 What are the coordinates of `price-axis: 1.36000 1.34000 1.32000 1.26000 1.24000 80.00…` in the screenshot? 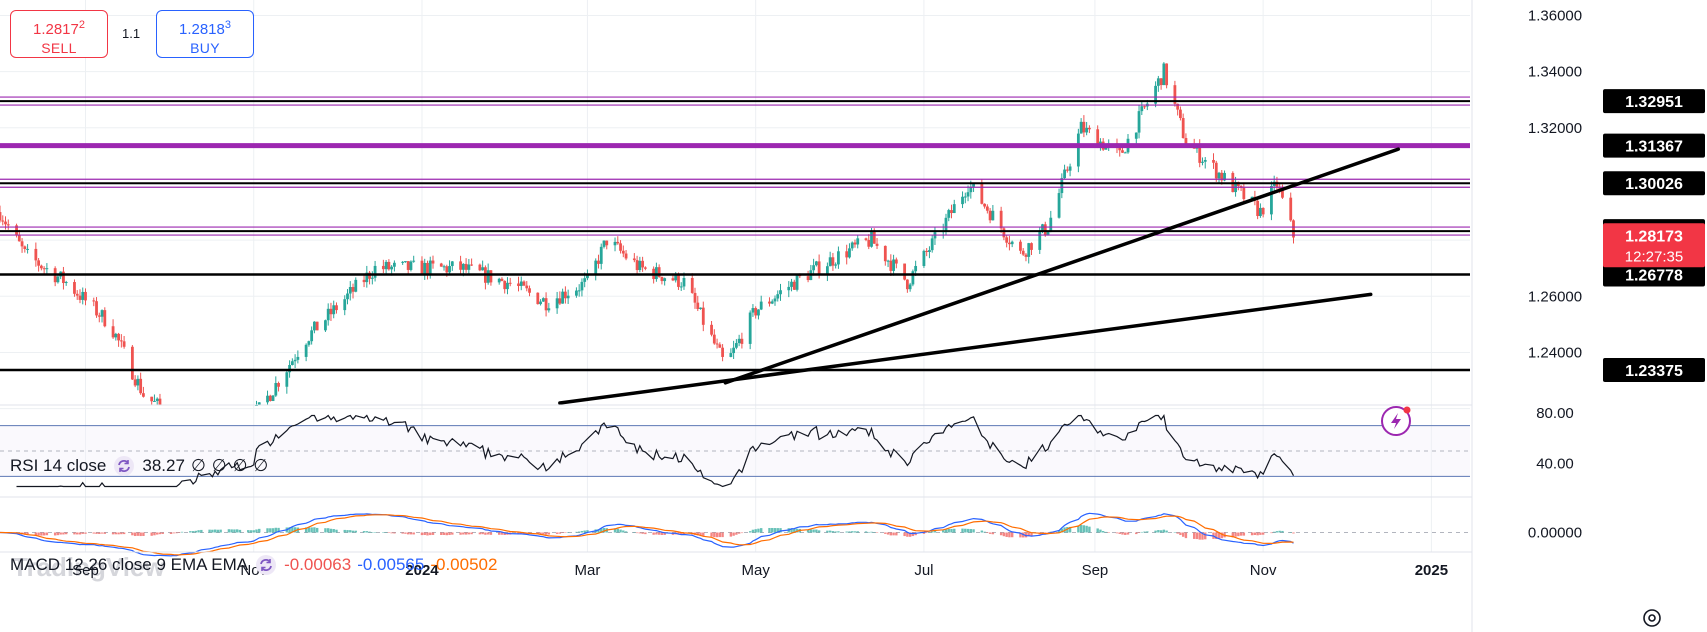 It's located at (1526, 316).